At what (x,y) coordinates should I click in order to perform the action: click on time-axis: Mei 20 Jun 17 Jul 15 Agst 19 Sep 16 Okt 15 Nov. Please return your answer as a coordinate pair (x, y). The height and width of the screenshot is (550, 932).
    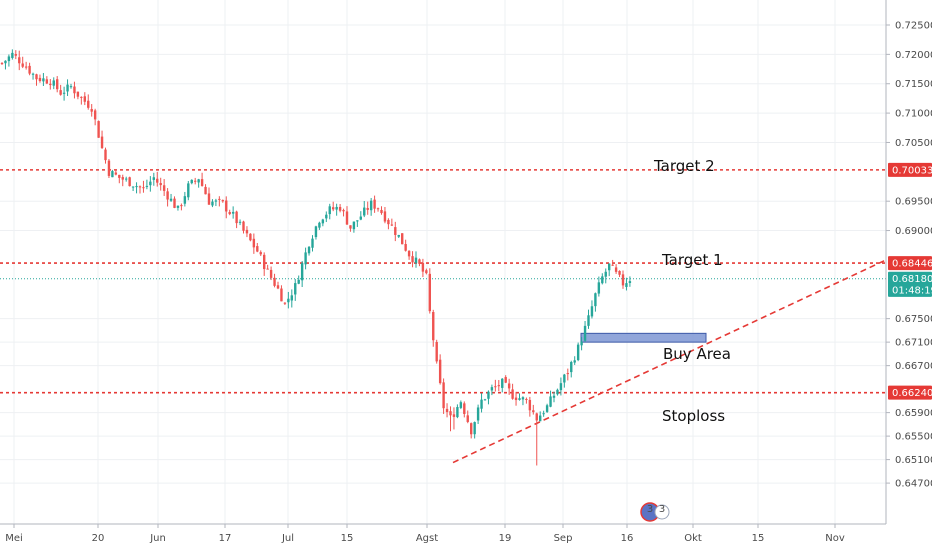
    Looking at the image, I should click on (466, 536).